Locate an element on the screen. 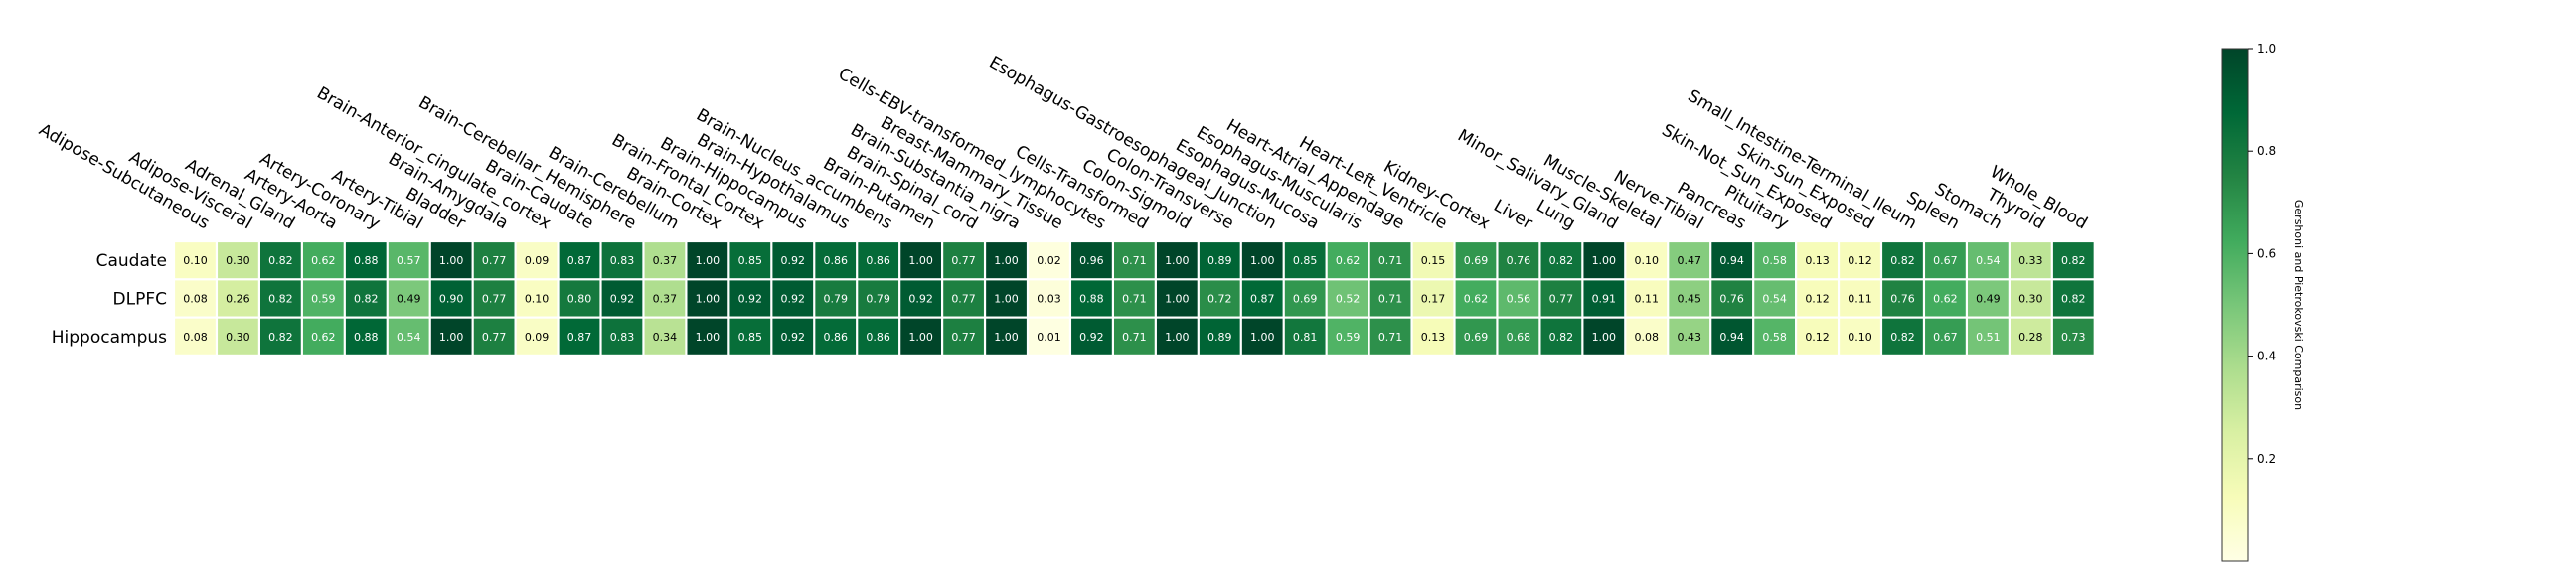 This screenshot has width=2576, height=572. cell-value-label: 0.86 is located at coordinates (835, 338).